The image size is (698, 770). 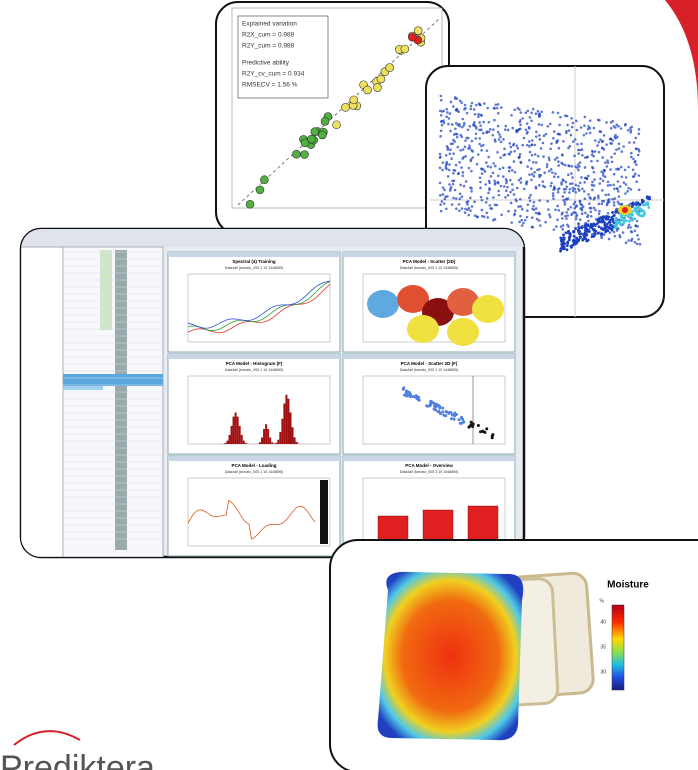 What do you see at coordinates (273, 74) in the screenshot?
I see `legend-text: R2Y_cv_cum = 0.934` at bounding box center [273, 74].